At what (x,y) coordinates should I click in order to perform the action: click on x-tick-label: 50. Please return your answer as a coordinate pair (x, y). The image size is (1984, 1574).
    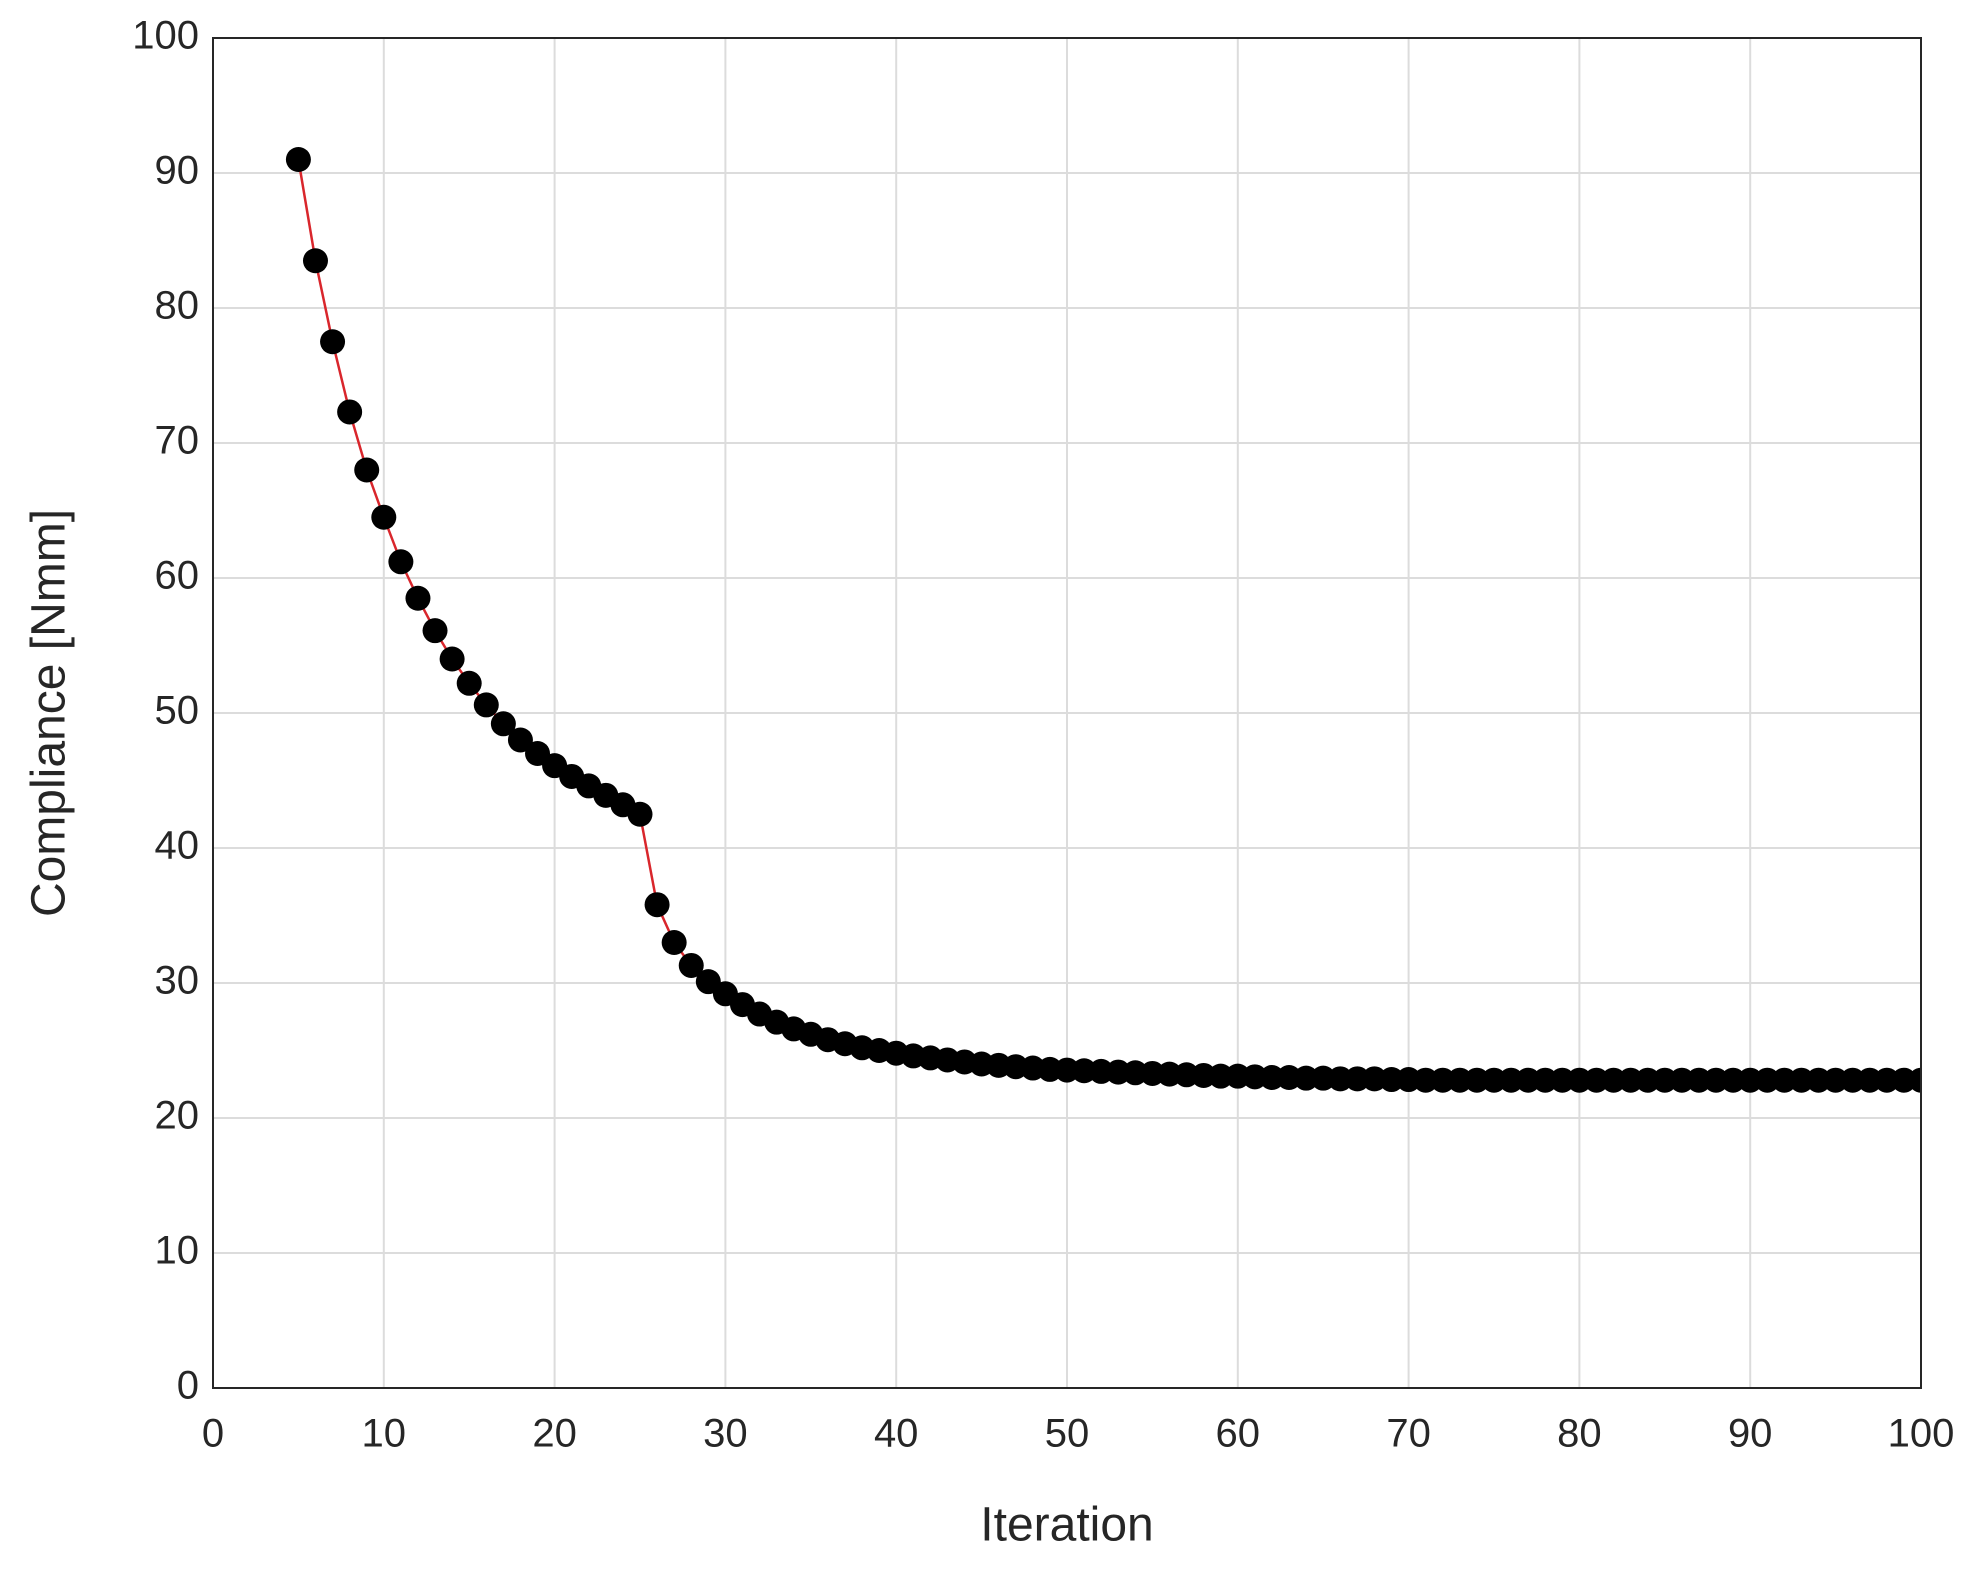
    Looking at the image, I should click on (1067, 1434).